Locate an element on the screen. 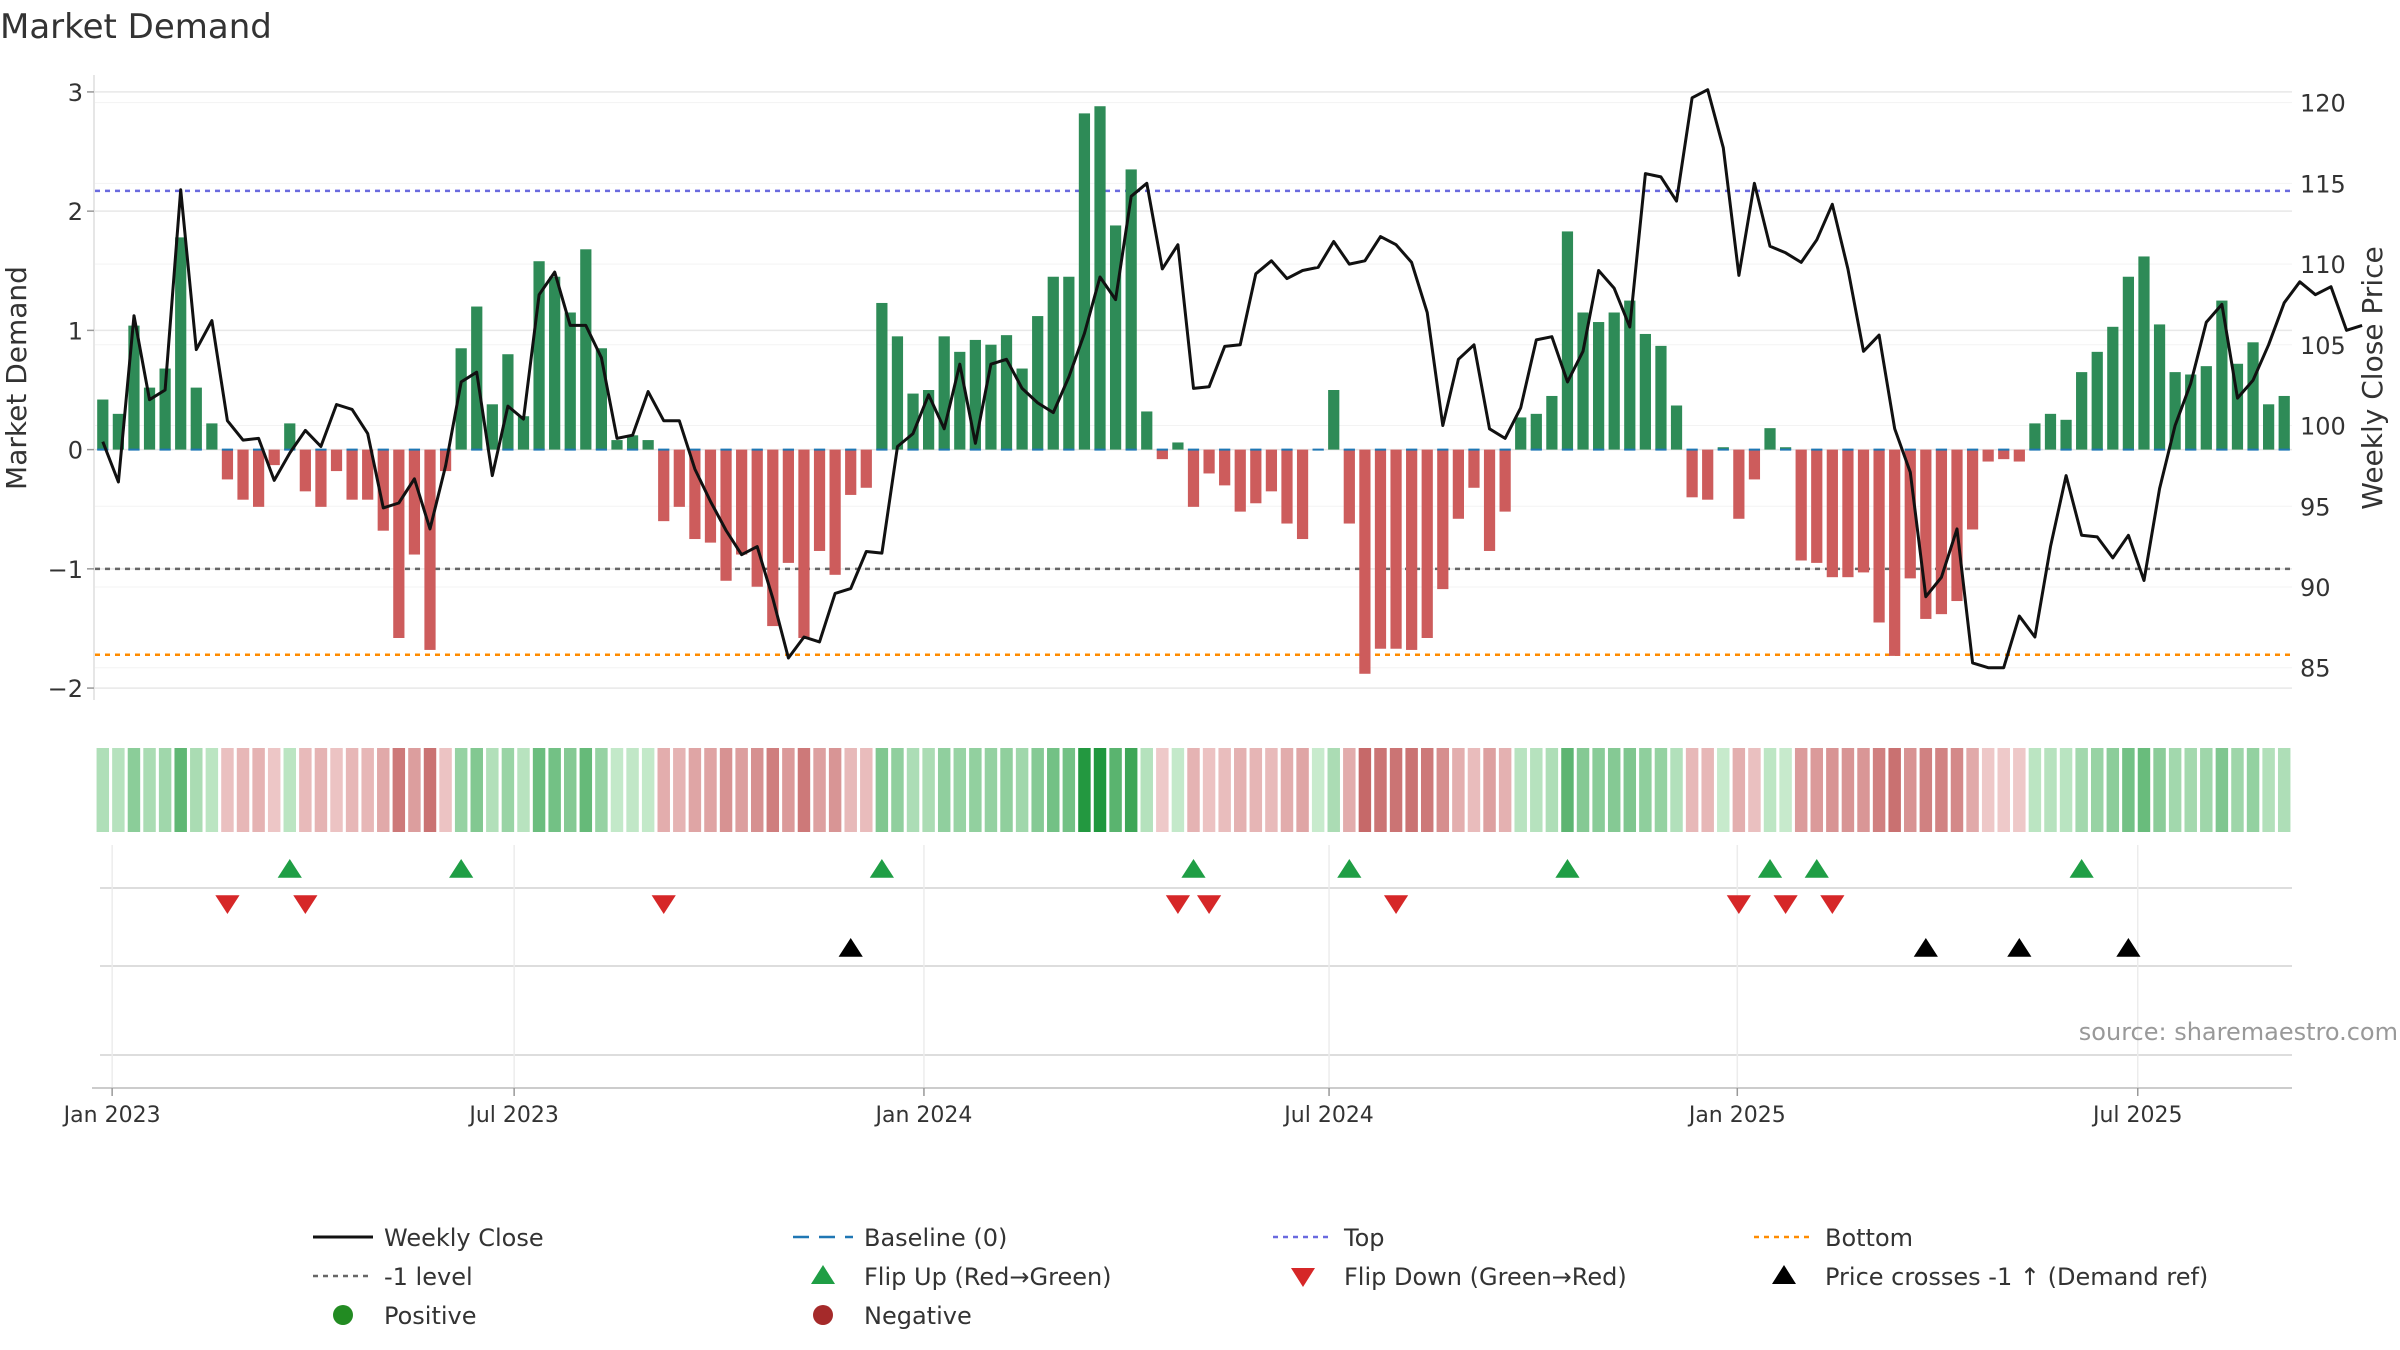 The image size is (2400, 1350). legend-symbol-price-cross is located at coordinates (1784, 1274).